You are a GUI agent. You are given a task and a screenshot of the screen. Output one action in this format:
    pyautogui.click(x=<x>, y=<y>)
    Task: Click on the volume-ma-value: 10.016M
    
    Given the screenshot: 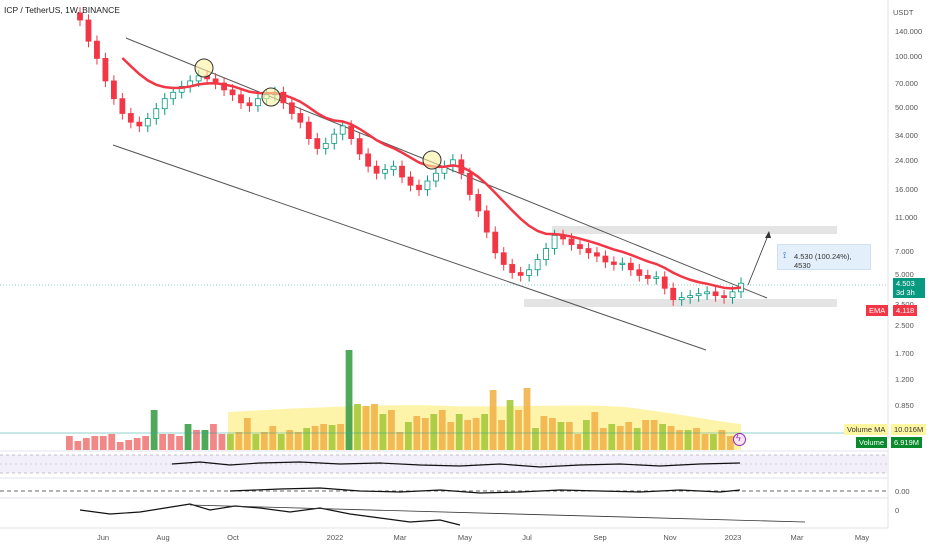 What is the action you would take?
    pyautogui.click(x=909, y=429)
    